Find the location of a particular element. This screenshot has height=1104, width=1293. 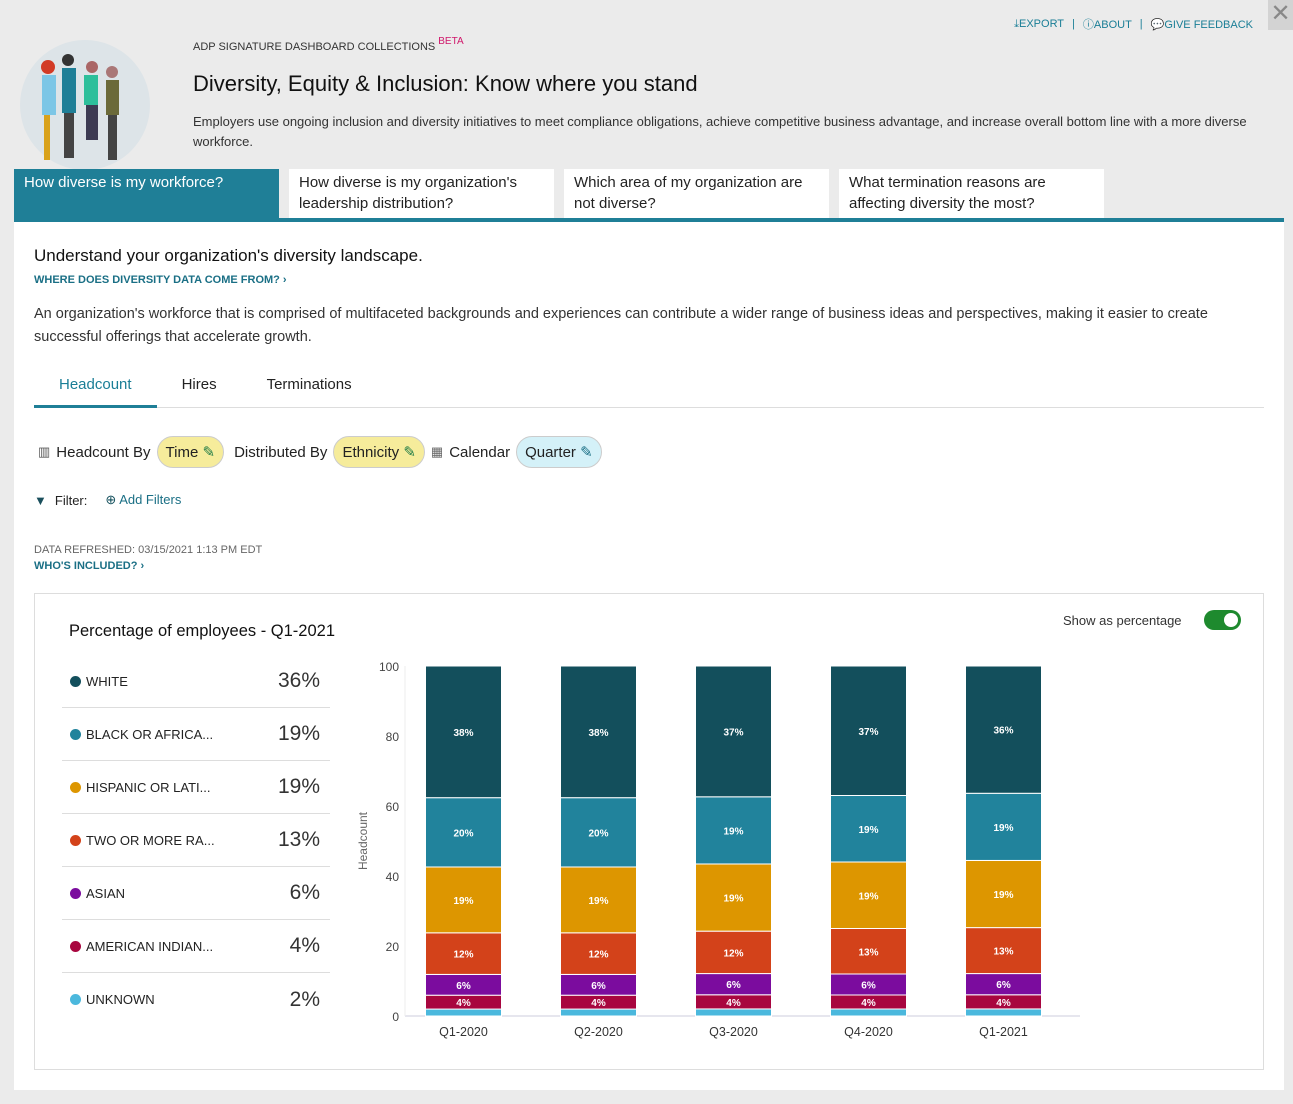

y-tick-label: 0 is located at coordinates (395, 1017).